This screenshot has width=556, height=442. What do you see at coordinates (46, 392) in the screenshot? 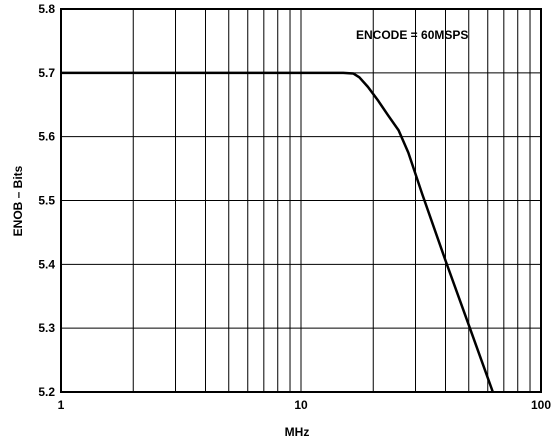
I see `y-tick-label: 5.2` at bounding box center [46, 392].